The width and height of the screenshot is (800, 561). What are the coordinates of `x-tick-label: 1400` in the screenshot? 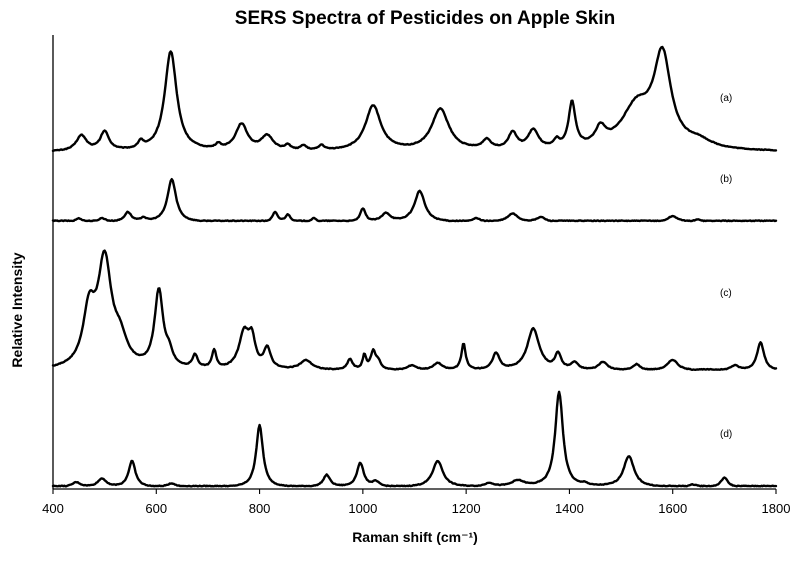 It's located at (569, 508).